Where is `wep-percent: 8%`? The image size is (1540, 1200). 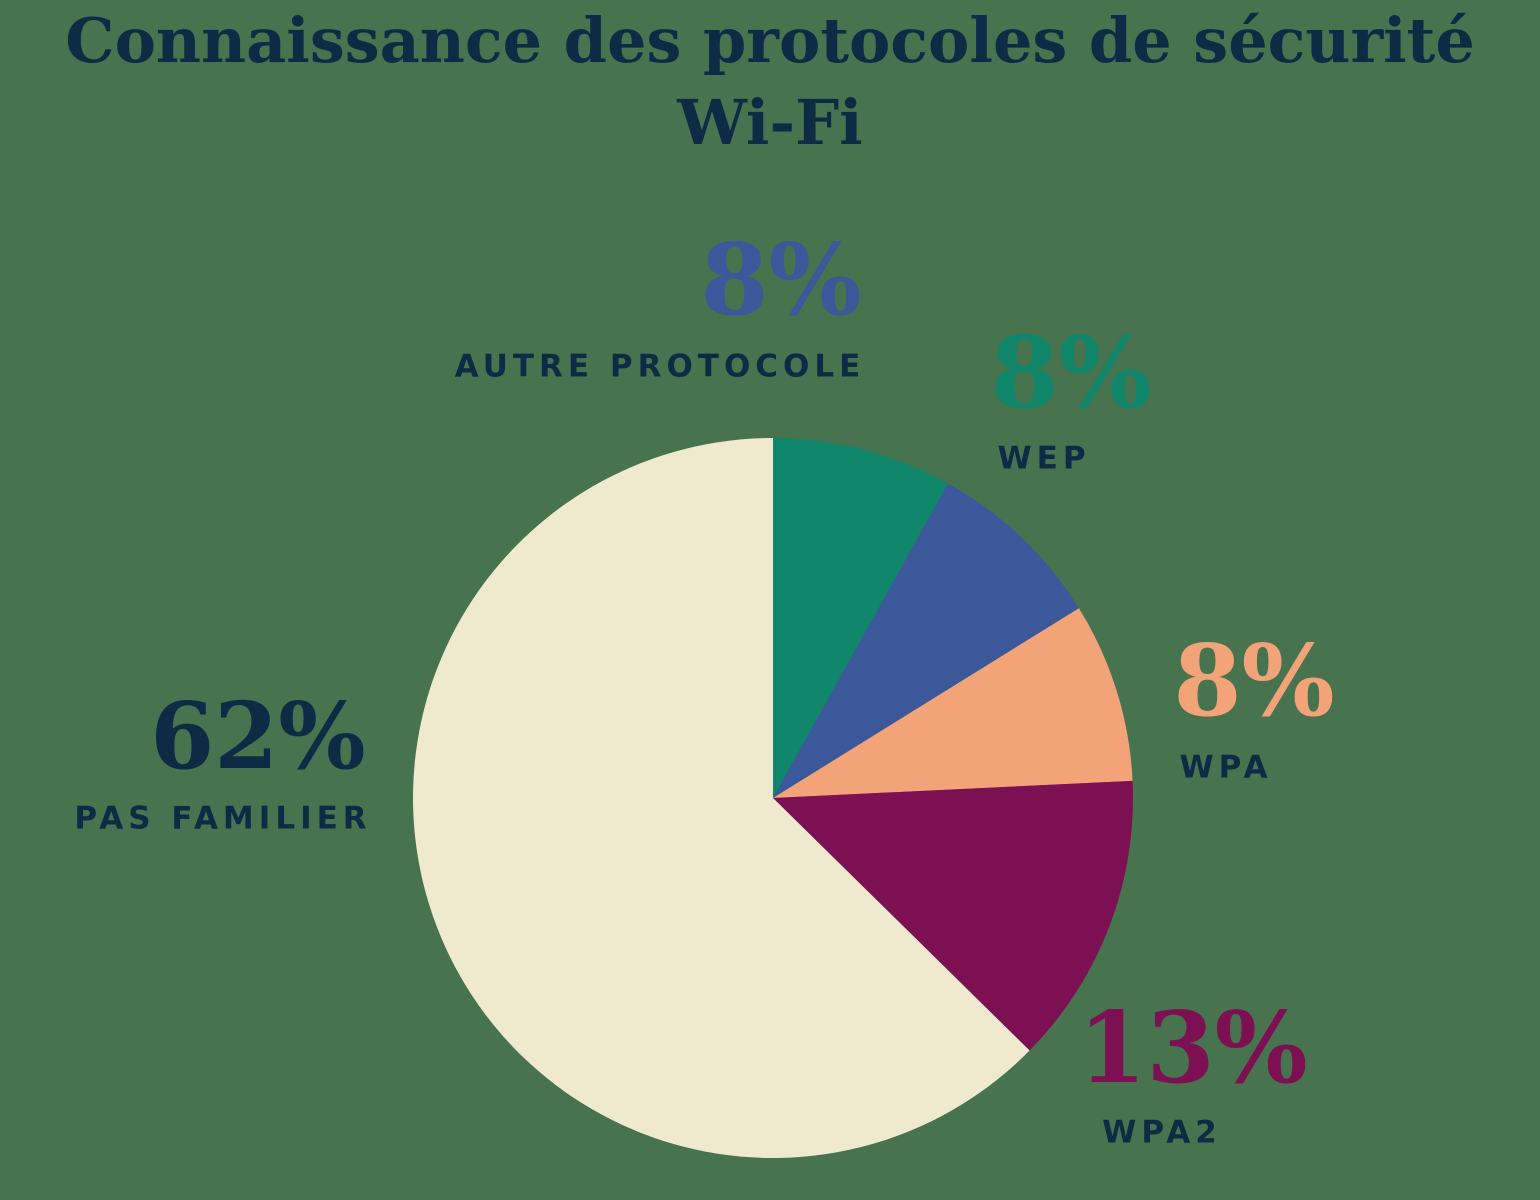
wep-percent: 8% is located at coordinates (1071, 373).